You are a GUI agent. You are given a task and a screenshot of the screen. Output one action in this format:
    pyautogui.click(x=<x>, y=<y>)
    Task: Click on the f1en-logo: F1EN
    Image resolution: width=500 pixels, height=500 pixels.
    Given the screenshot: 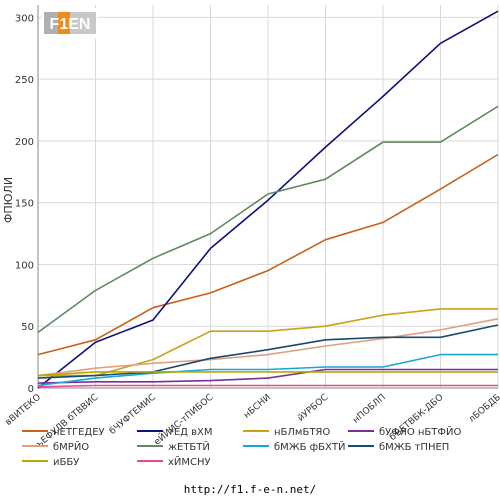 What is the action you would take?
    pyautogui.click(x=70, y=23)
    